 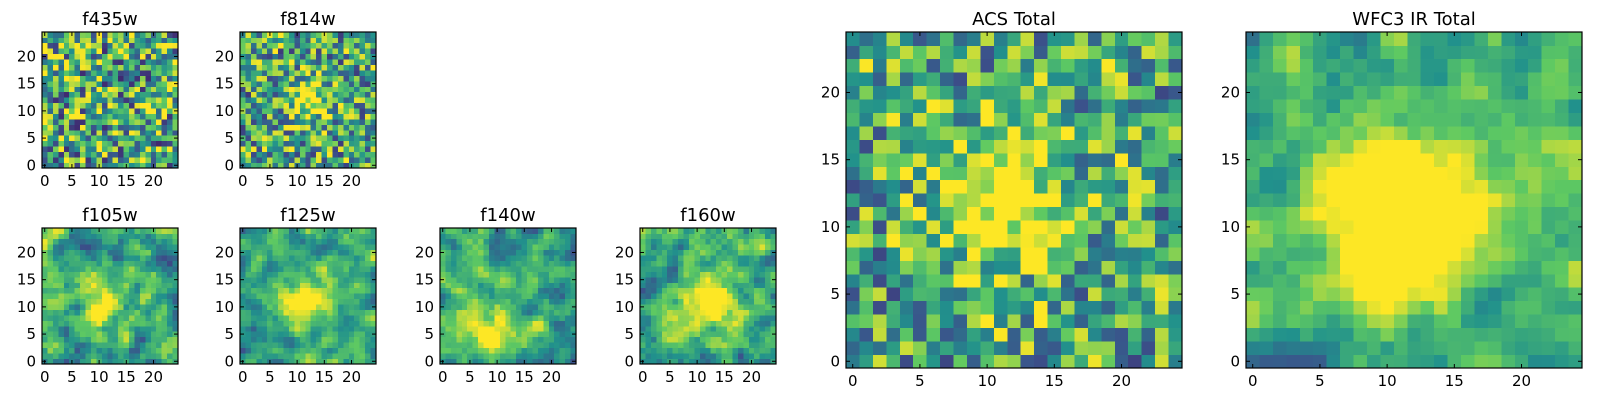 I want to click on y-tick-label: 0, so click(x=835, y=361).